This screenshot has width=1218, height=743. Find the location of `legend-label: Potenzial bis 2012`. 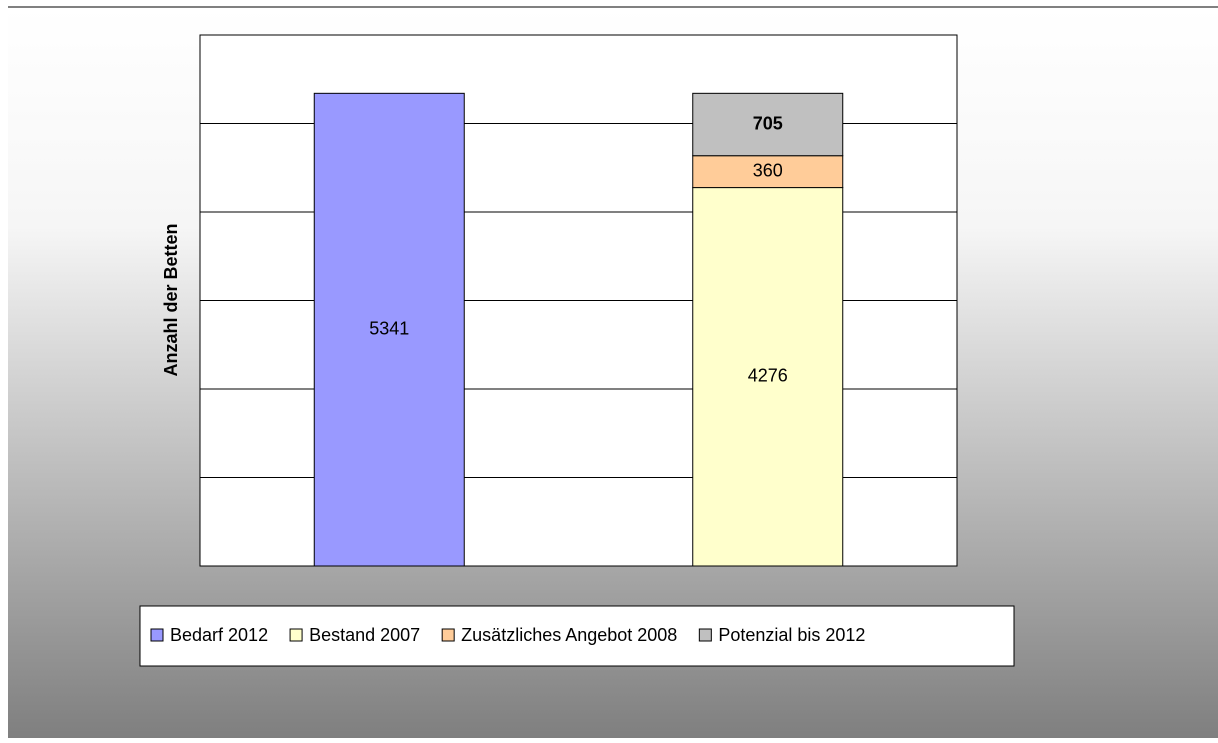

legend-label: Potenzial bis 2012 is located at coordinates (791, 635).